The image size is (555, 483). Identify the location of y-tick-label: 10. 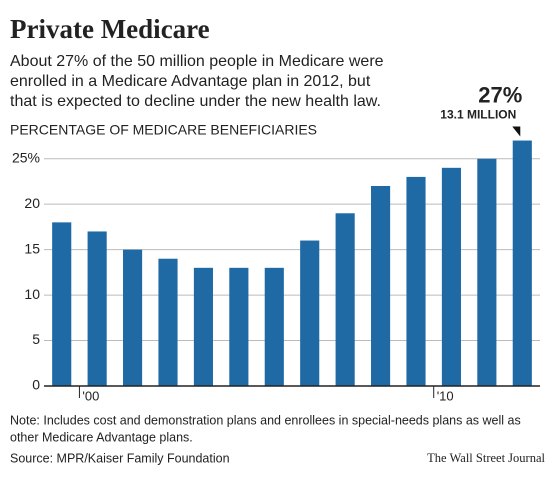
(32, 294).